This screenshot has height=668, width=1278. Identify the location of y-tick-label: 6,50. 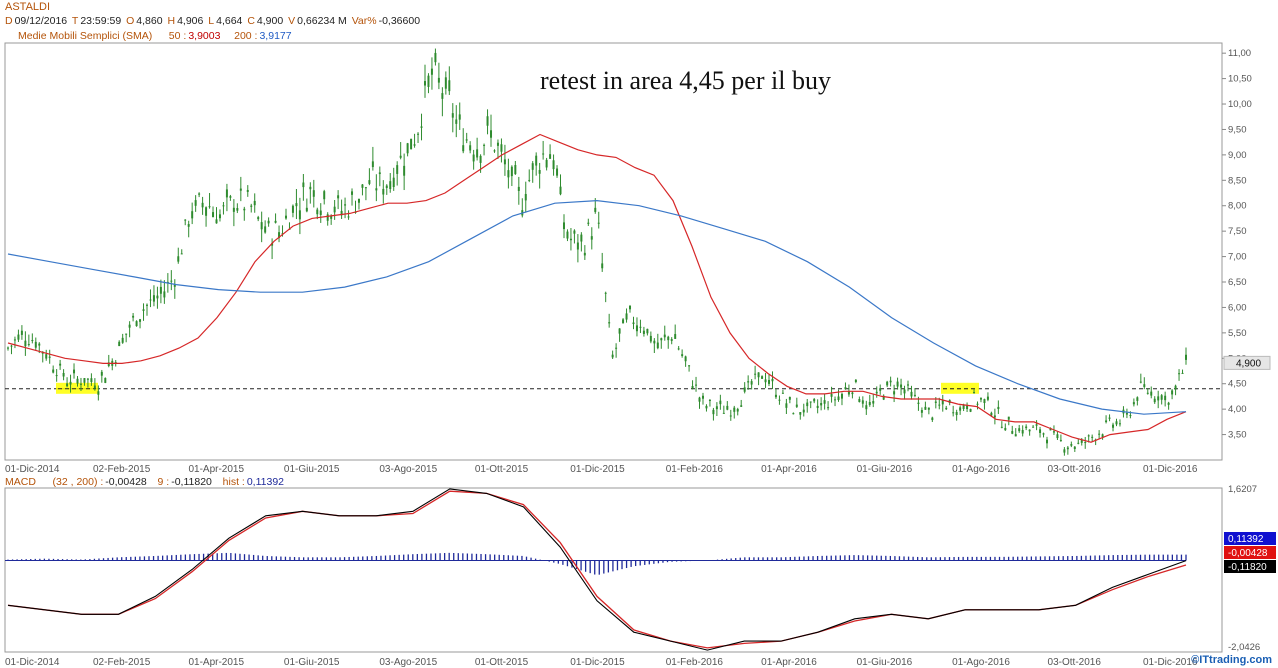
(1237, 282).